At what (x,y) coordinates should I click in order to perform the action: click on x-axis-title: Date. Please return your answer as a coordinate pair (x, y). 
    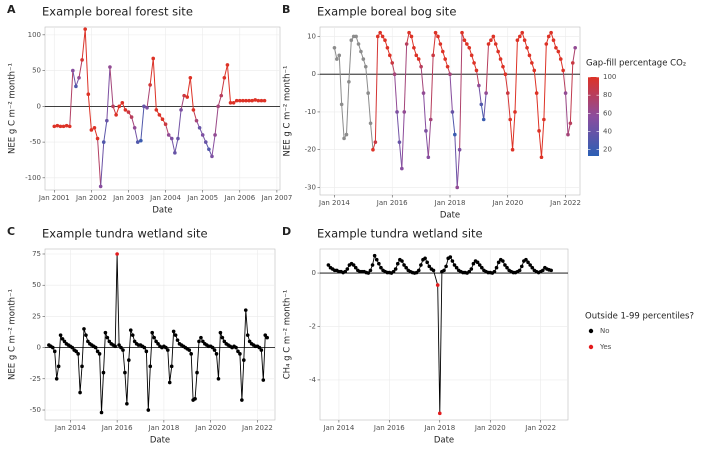
    Looking at the image, I should click on (162, 211).